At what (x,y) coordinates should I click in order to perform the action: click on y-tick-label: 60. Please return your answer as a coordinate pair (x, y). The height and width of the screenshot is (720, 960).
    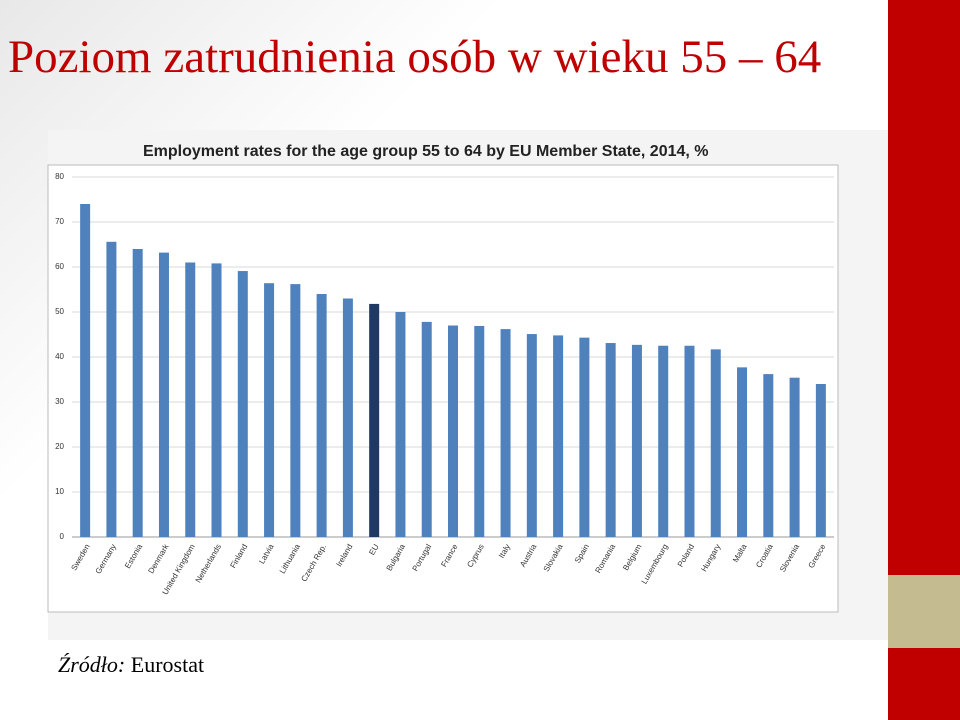
    Looking at the image, I should click on (59, 266).